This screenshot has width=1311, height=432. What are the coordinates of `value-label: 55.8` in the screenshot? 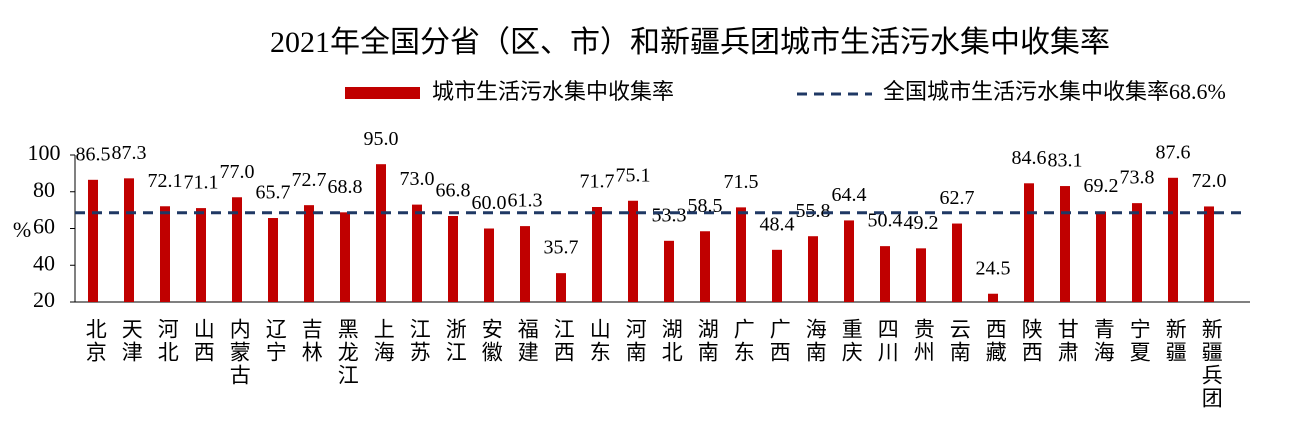 It's located at (813, 211).